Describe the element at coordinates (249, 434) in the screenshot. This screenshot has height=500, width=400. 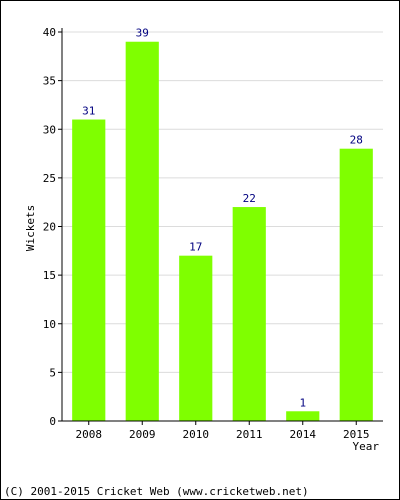
I see `x-tick-label-2011: 2011` at that location.